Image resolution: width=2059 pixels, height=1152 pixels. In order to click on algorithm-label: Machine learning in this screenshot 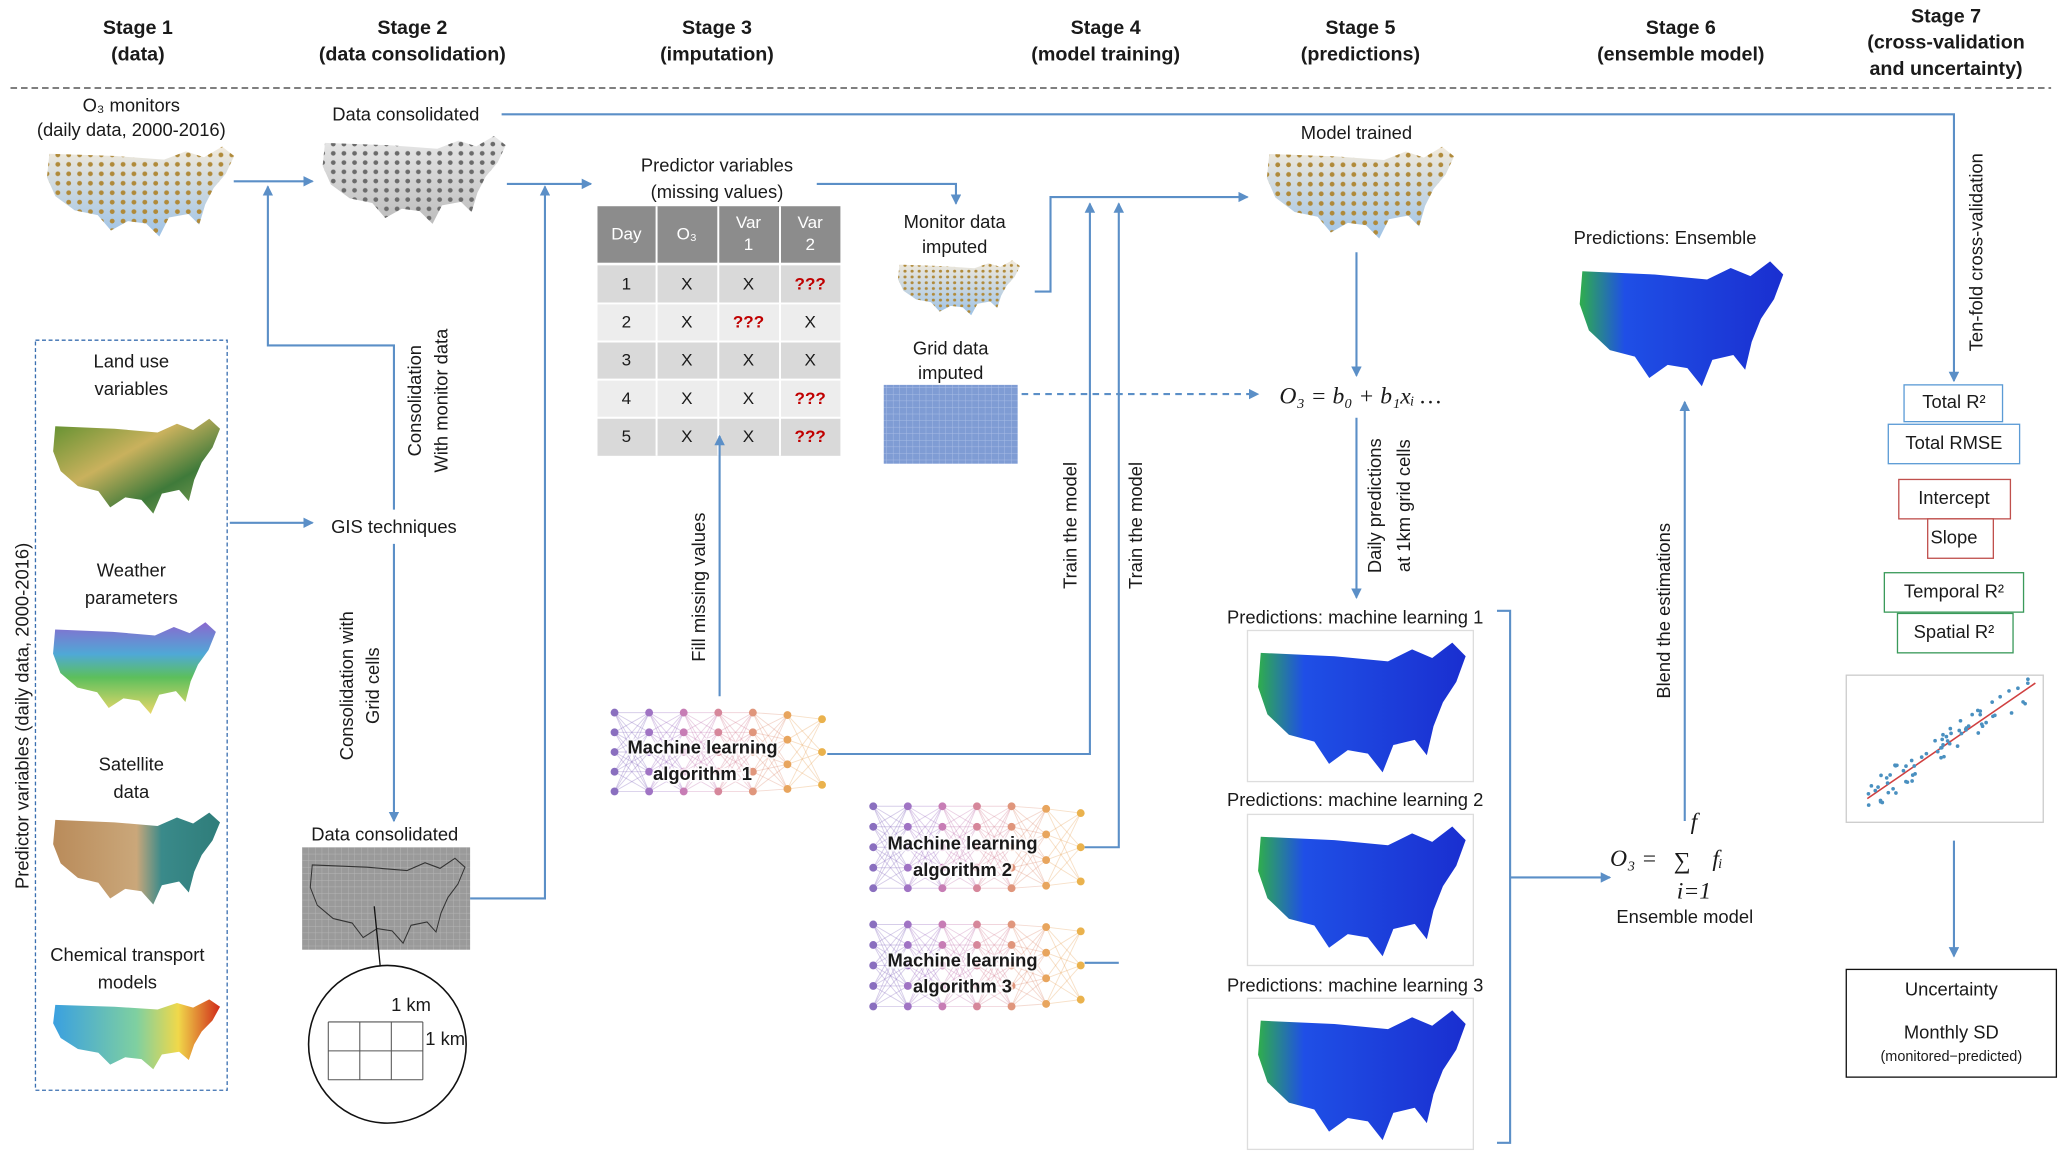, I will do `click(962, 959)`.